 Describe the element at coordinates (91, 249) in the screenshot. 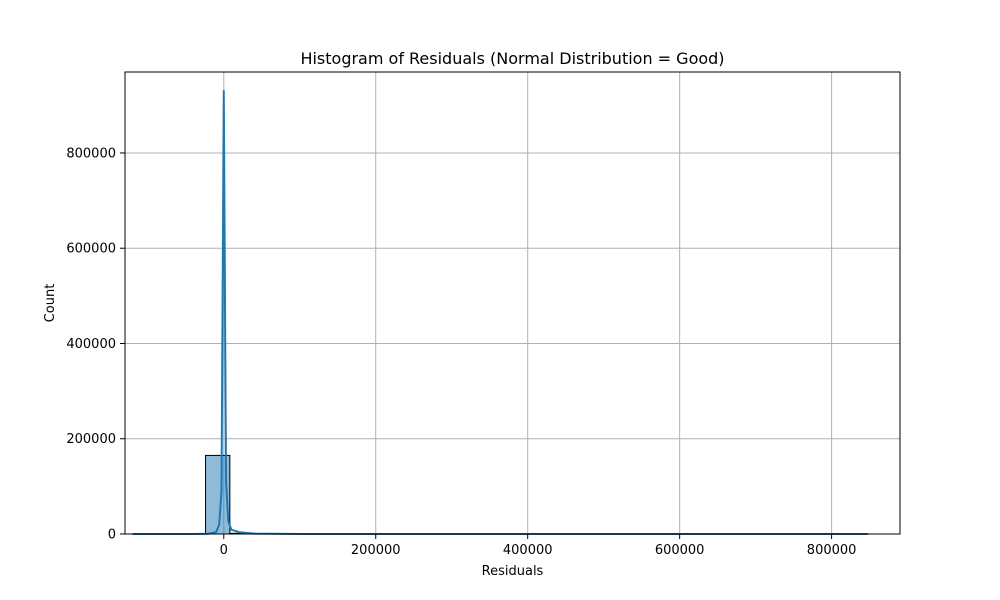

I see `y-tick-label: 600000` at that location.